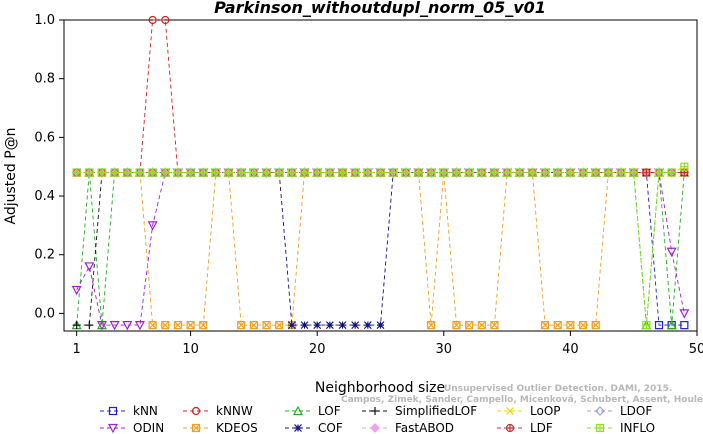 The height and width of the screenshot is (434, 703). I want to click on legend-label: kNNW, so click(234, 411).